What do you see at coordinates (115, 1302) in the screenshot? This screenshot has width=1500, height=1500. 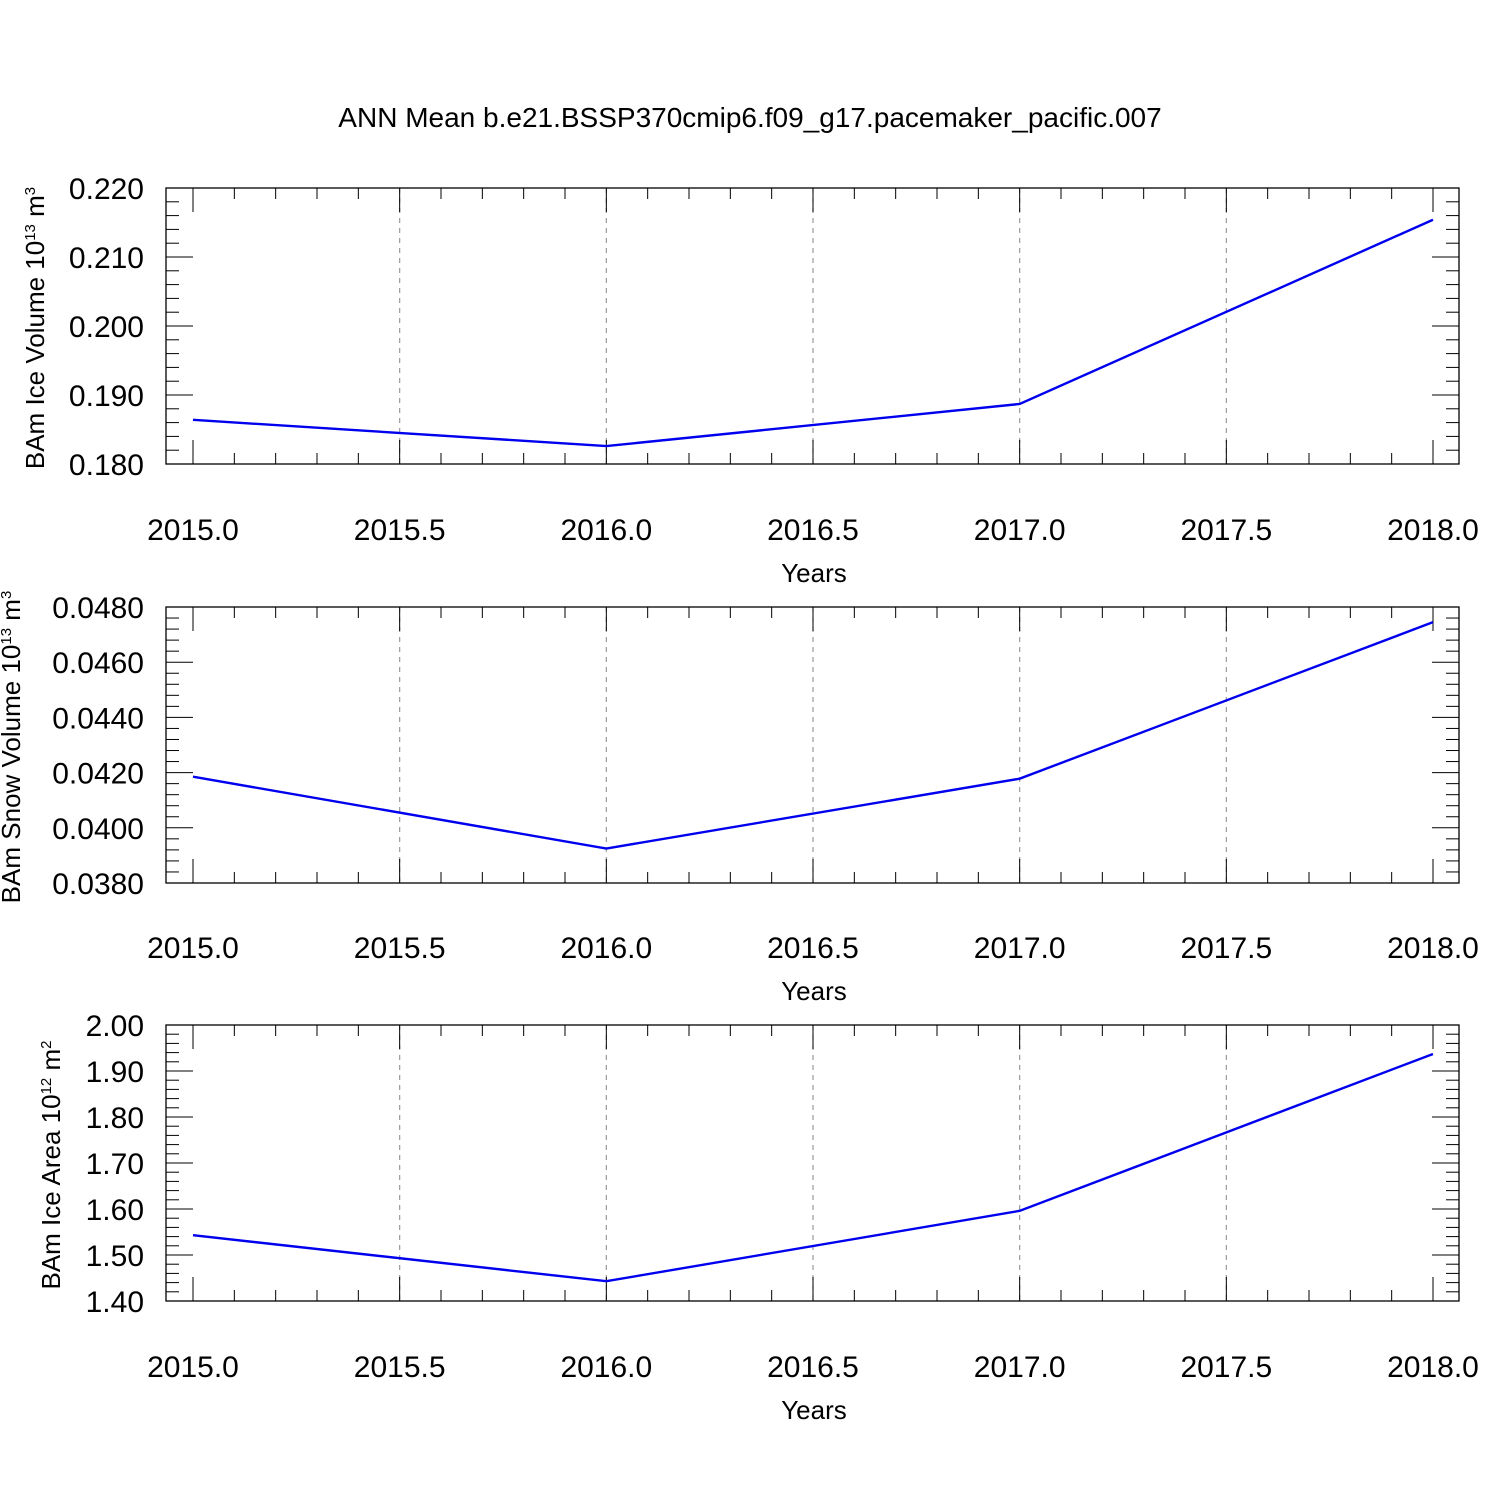 I see `y-tick-label: 1.40` at bounding box center [115, 1302].